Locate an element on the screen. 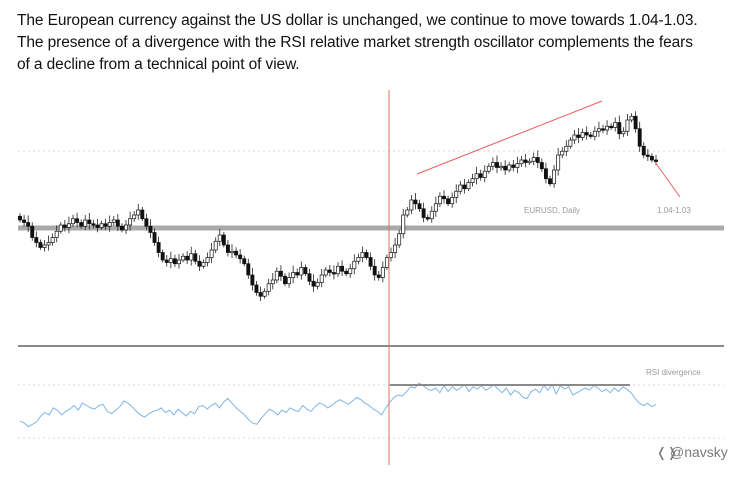 The height and width of the screenshot is (483, 743). instrument-label: EURUSD, Daily is located at coordinates (552, 210).